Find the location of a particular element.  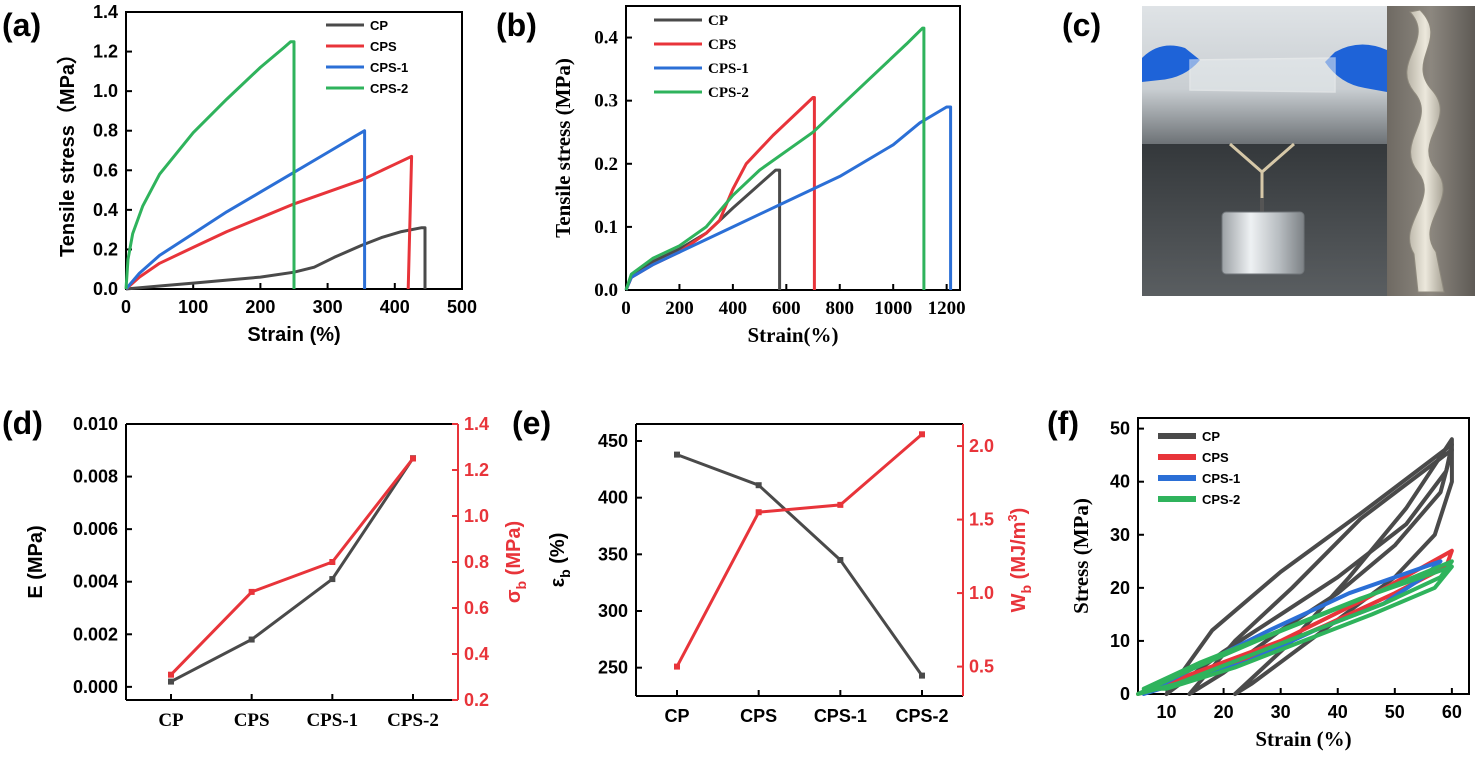

y-tick-label: 0 is located at coordinates (1125, 694).